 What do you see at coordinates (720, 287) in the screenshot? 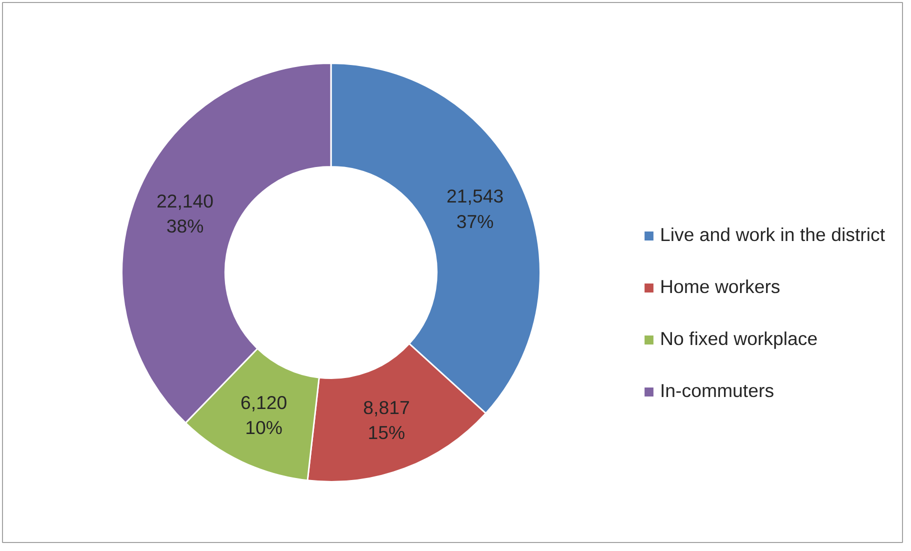
I see `legend-label: Home workers` at bounding box center [720, 287].